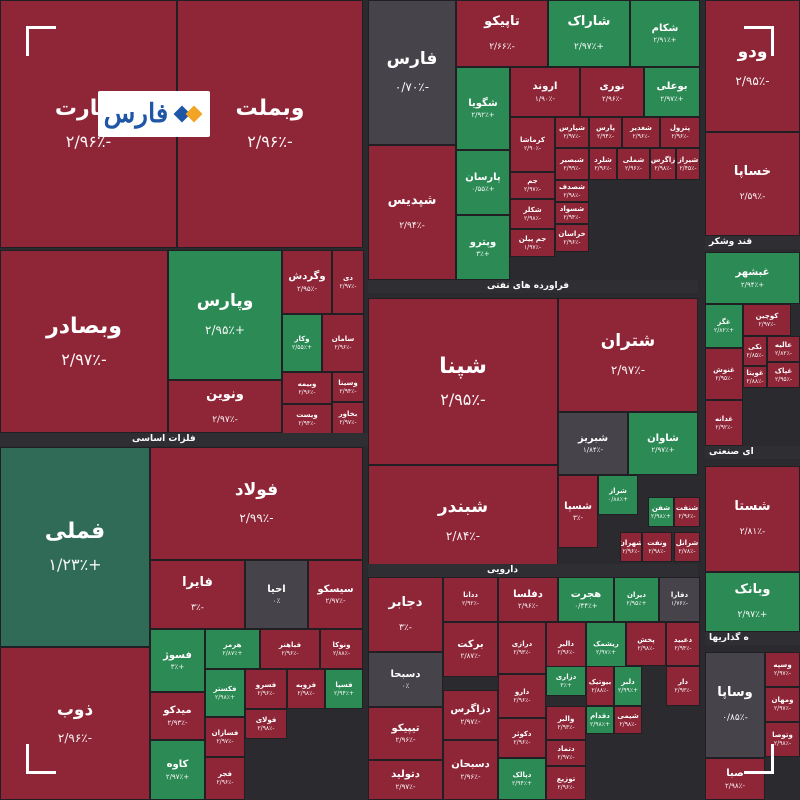  Describe the element at coordinates (532, 185) in the screenshot. I see `treemap-tile: جم -۲/۹۷٪` at that location.